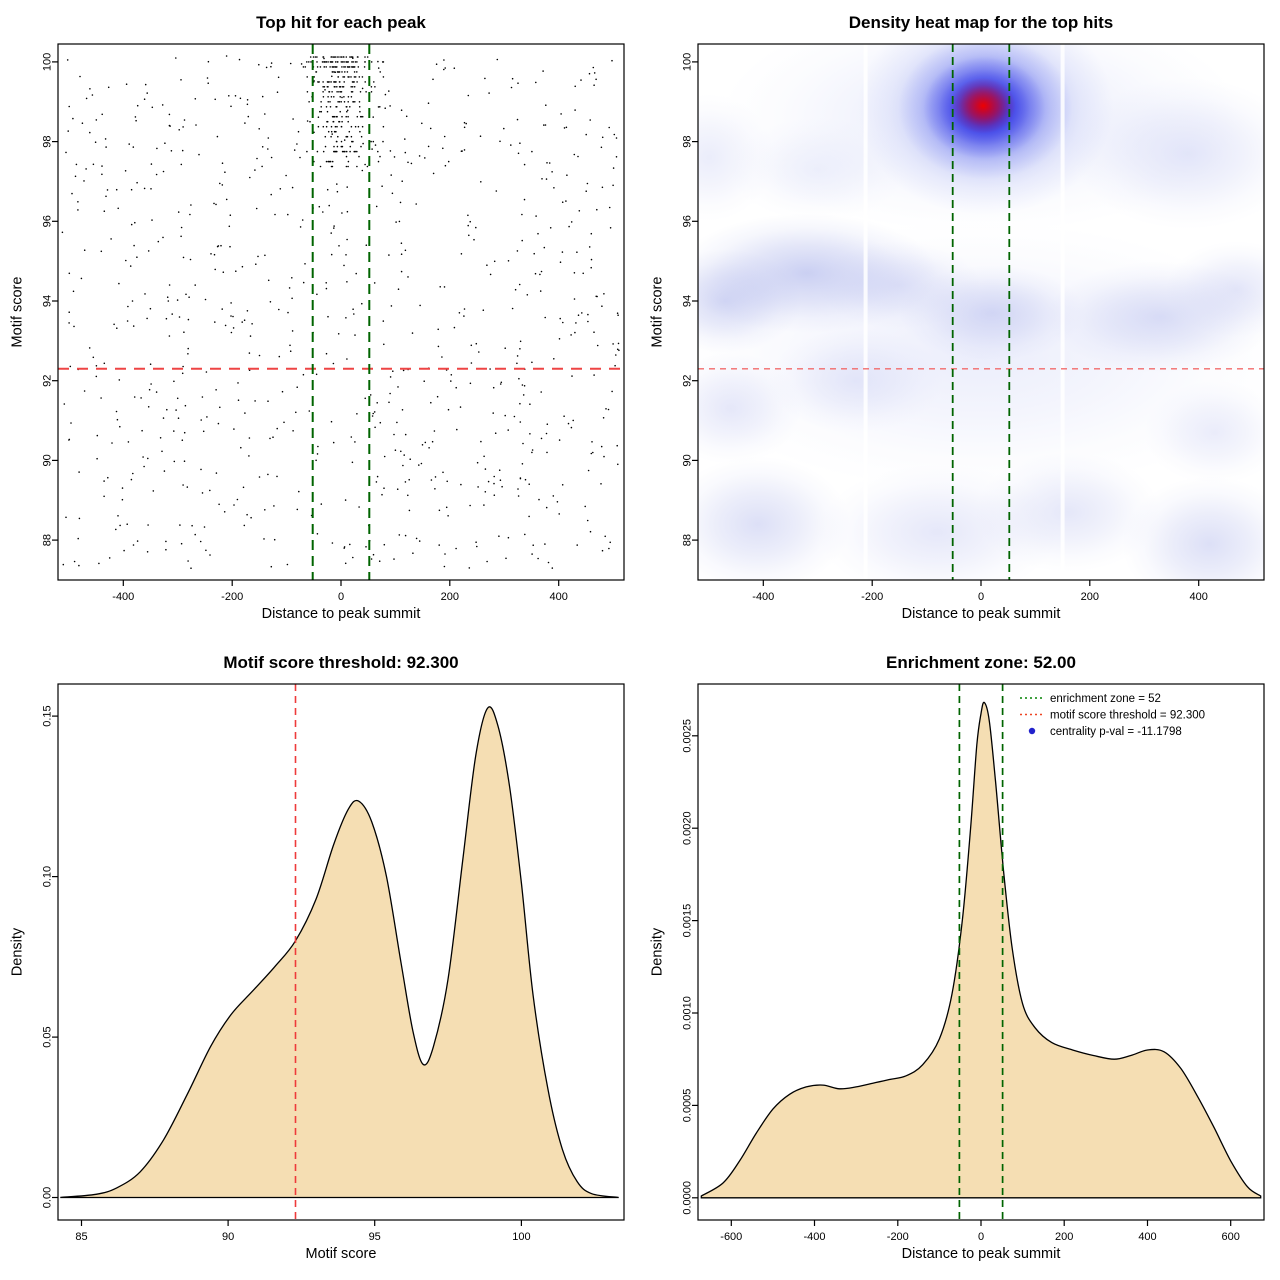 Image resolution: width=1280 pixels, height=1280 pixels. Describe the element at coordinates (48, 1036) in the screenshot. I see `y-tick-label: 0.05` at that location.